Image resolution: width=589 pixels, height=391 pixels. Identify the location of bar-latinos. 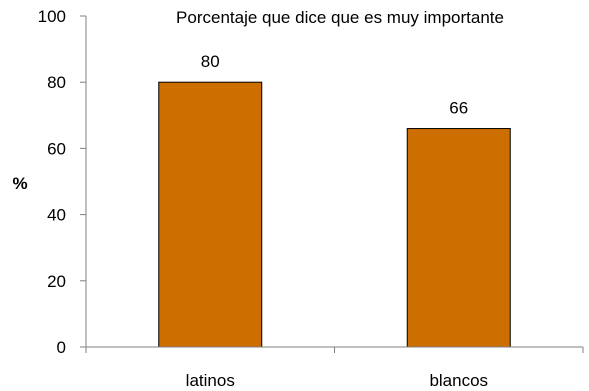
(210, 214).